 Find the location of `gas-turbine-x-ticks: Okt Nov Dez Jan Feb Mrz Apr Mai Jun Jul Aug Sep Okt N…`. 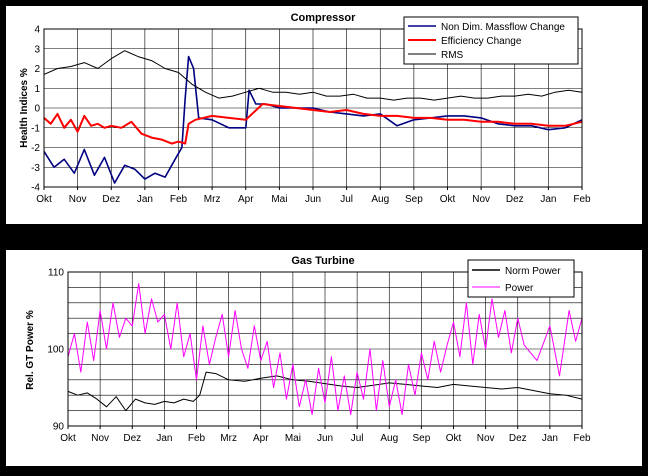

gas-turbine-x-ticks: Okt Nov Dez Jan Feb Mrz Apr Mai Jun Jul Aug Sep Okt N… is located at coordinates (325, 435).